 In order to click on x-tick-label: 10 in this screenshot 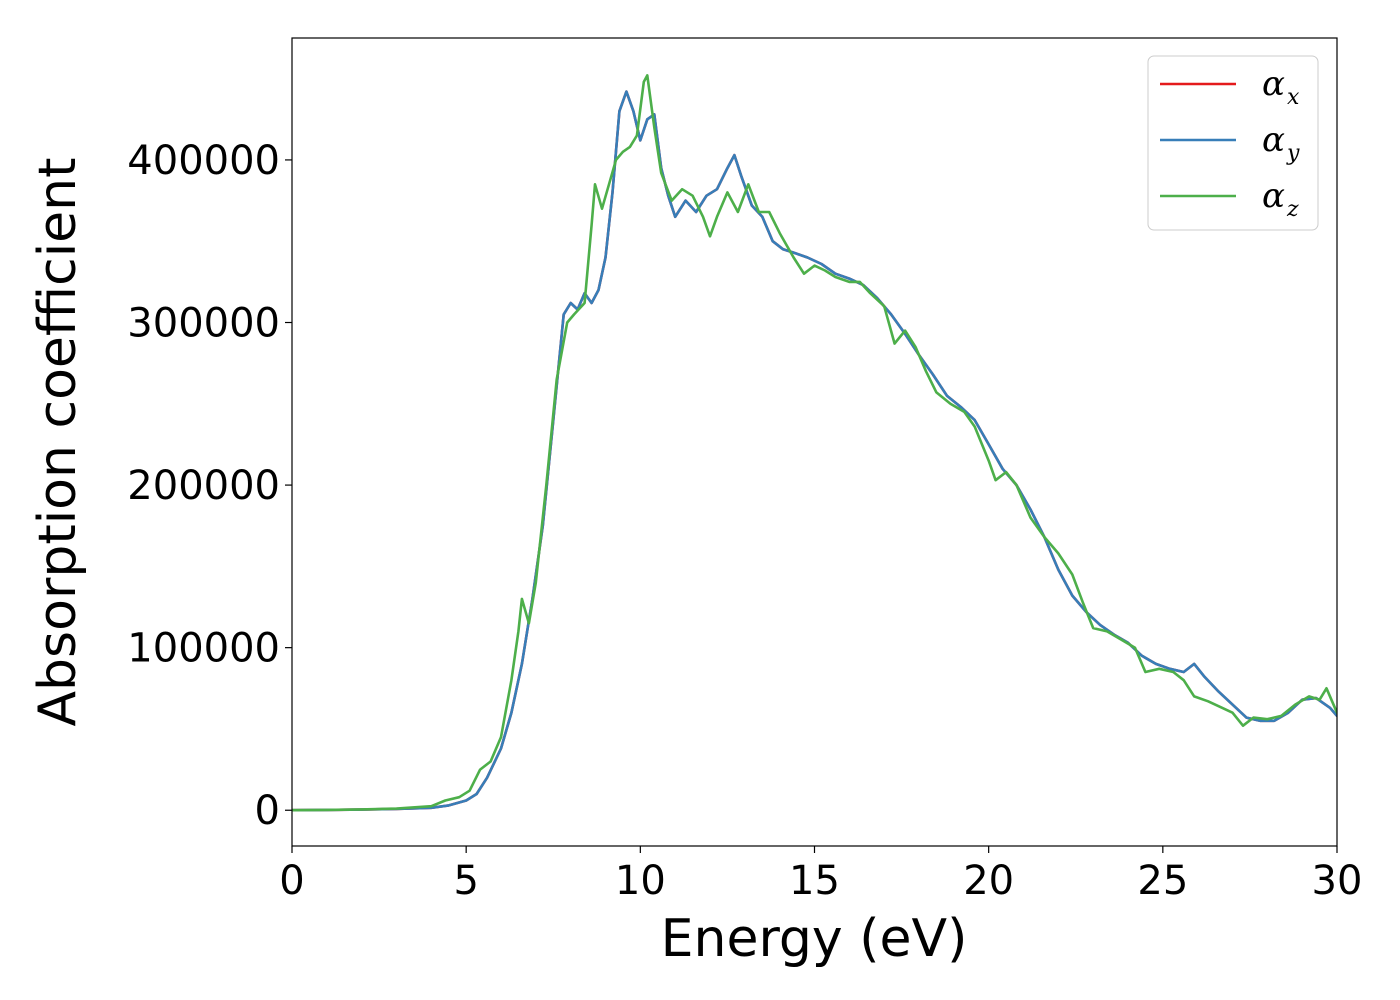, I will do `click(640, 881)`.